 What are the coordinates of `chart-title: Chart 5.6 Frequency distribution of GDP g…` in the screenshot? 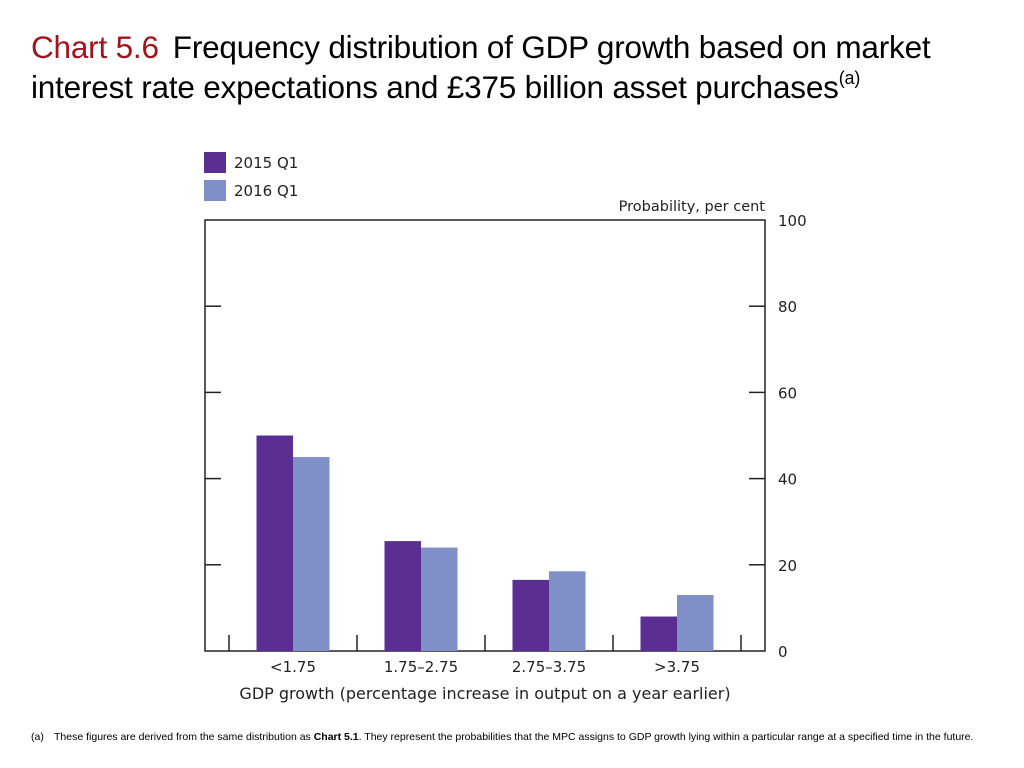 It's located at (511, 67).